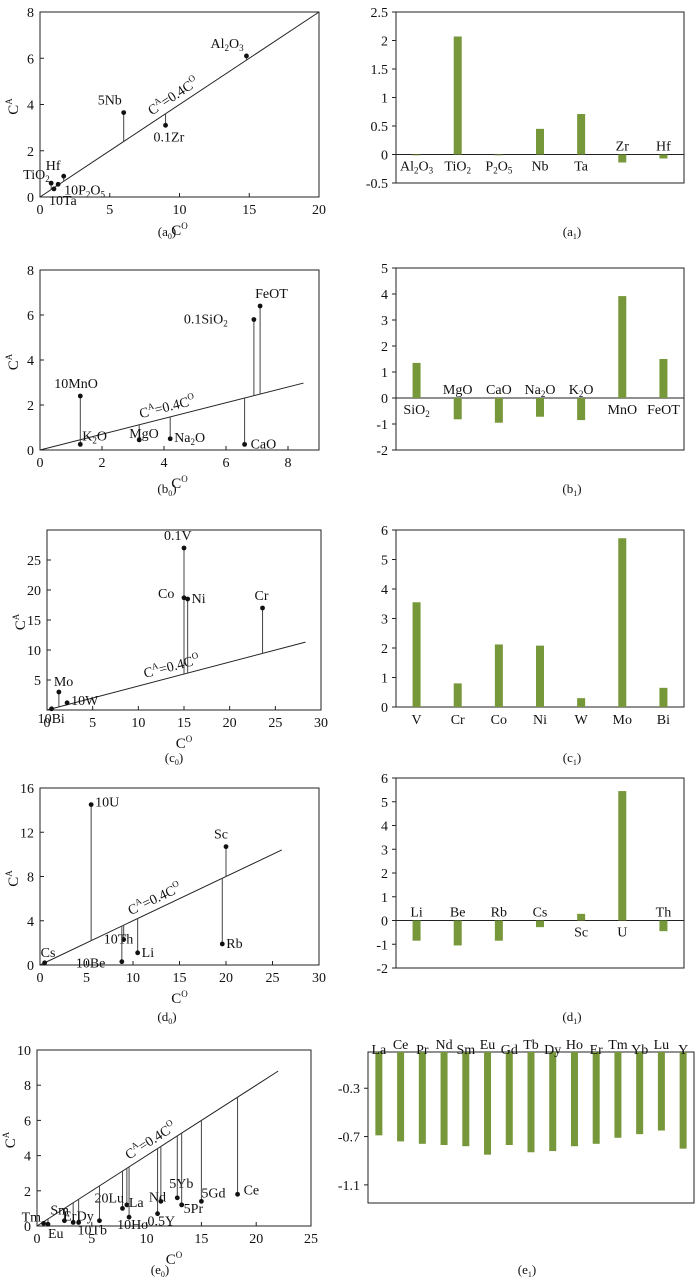 This screenshot has height=1288, width=700. What do you see at coordinates (540, 676) in the screenshot?
I see `bar-Ni` at bounding box center [540, 676].